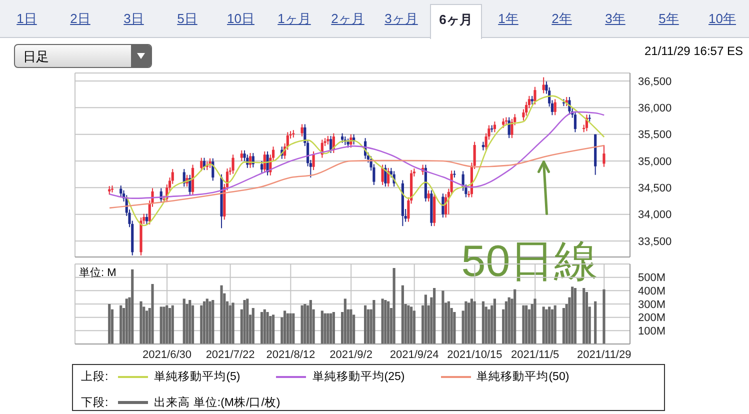 This screenshot has height=414, width=749. Describe the element at coordinates (36, 57) in the screenshot. I see `text: 日足` at that location.